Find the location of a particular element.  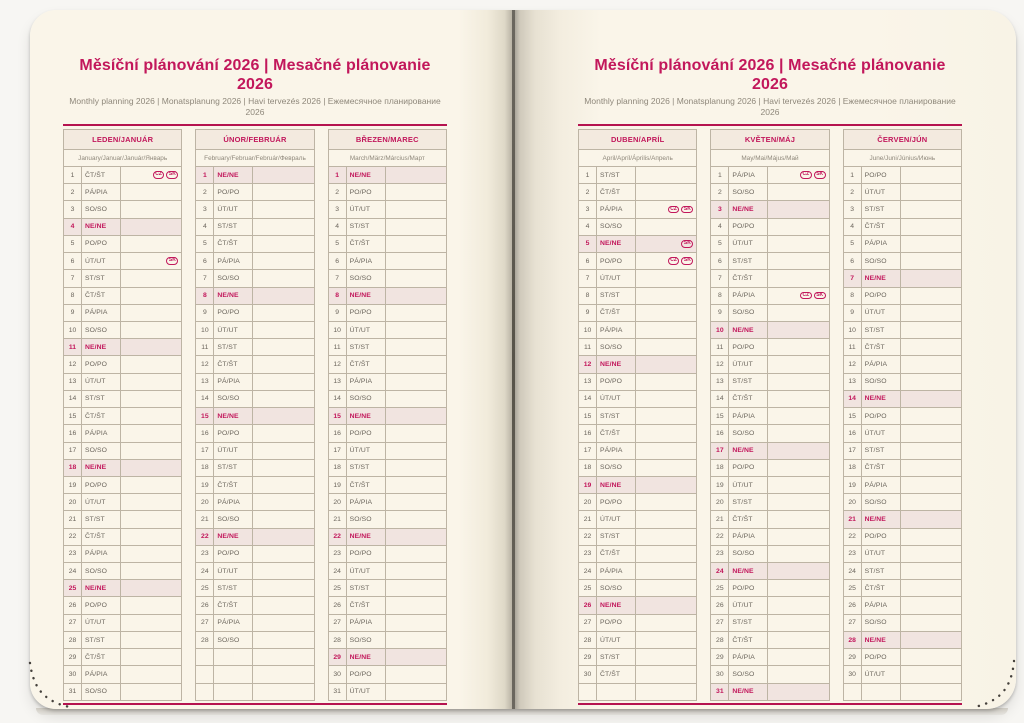

day-number: 31 is located at coordinates (73, 691).